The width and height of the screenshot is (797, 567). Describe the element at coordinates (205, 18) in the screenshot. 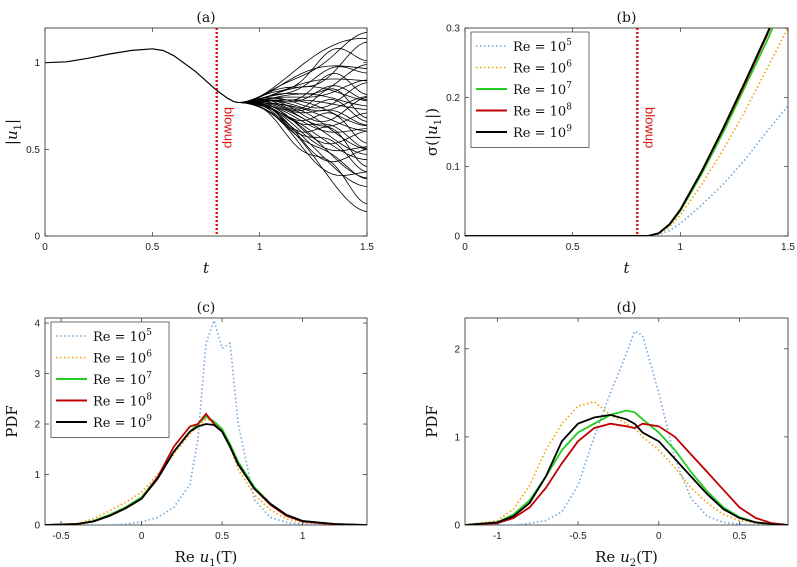

I see `panel-title: (a)` at that location.